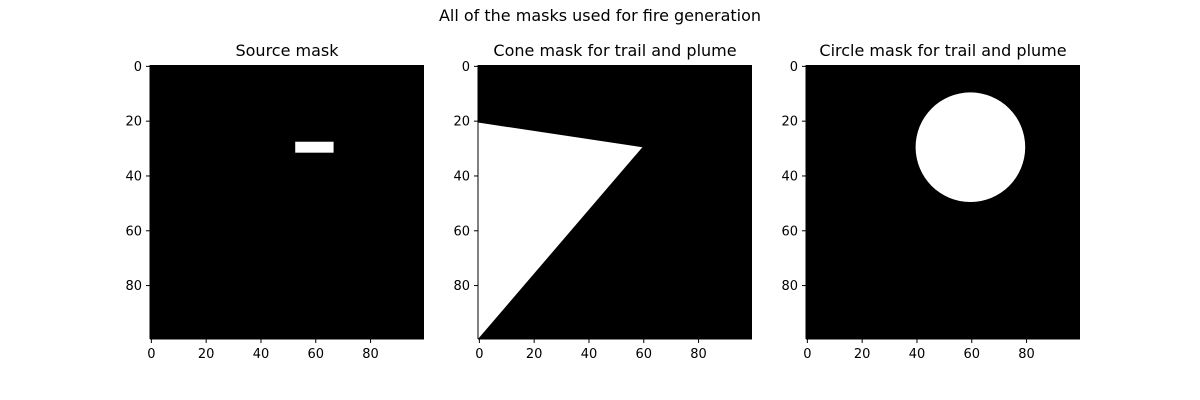 The height and width of the screenshot is (400, 1200). Describe the element at coordinates (942, 50) in the screenshot. I see `panel-3-title: Circle mask for trail and plume` at that location.